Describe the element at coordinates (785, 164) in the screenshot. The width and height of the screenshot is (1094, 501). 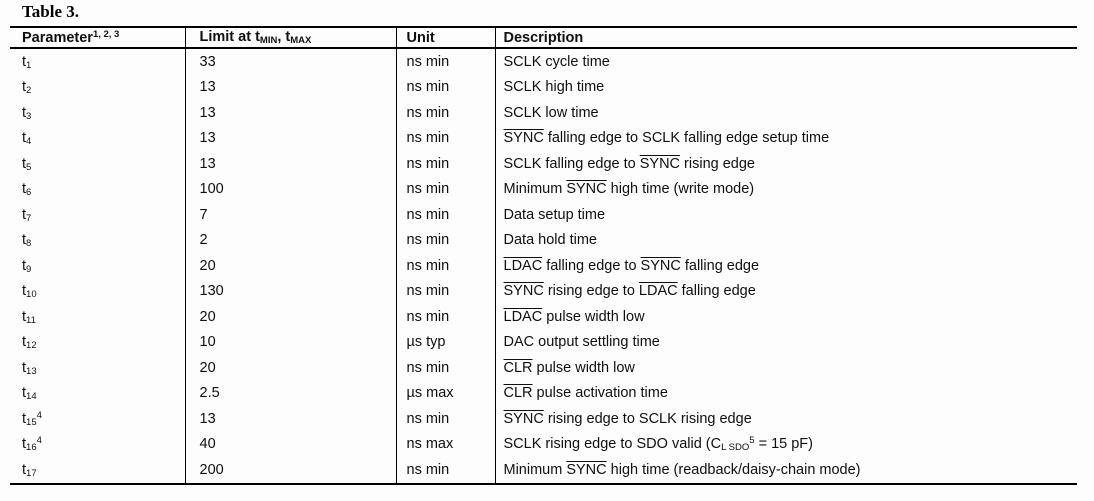
I see `description-cell: SCLK falling edge to SYNC rising edge` at that location.